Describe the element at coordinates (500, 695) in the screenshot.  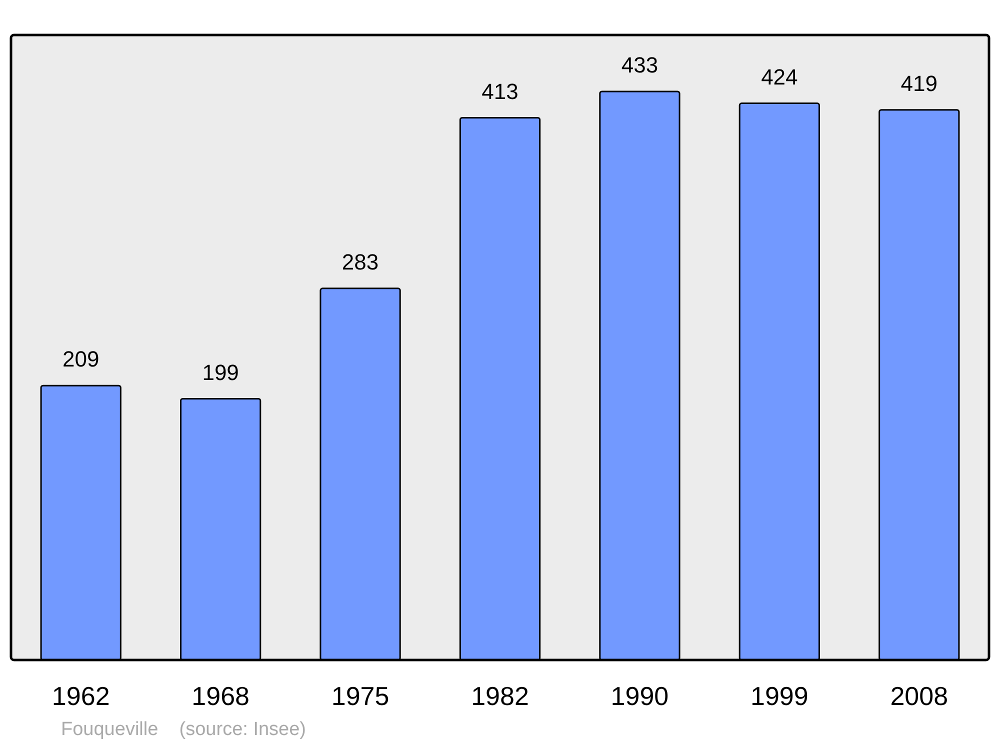
I see `x-tick-label: 1982` at that location.